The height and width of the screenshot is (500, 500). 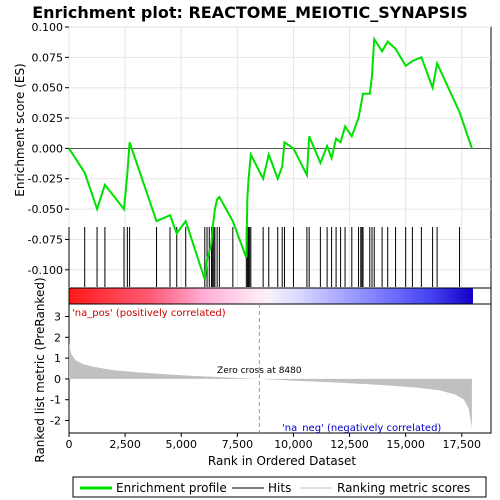 I want to click on es-y-tick-label: 0.050, so click(x=48, y=88).